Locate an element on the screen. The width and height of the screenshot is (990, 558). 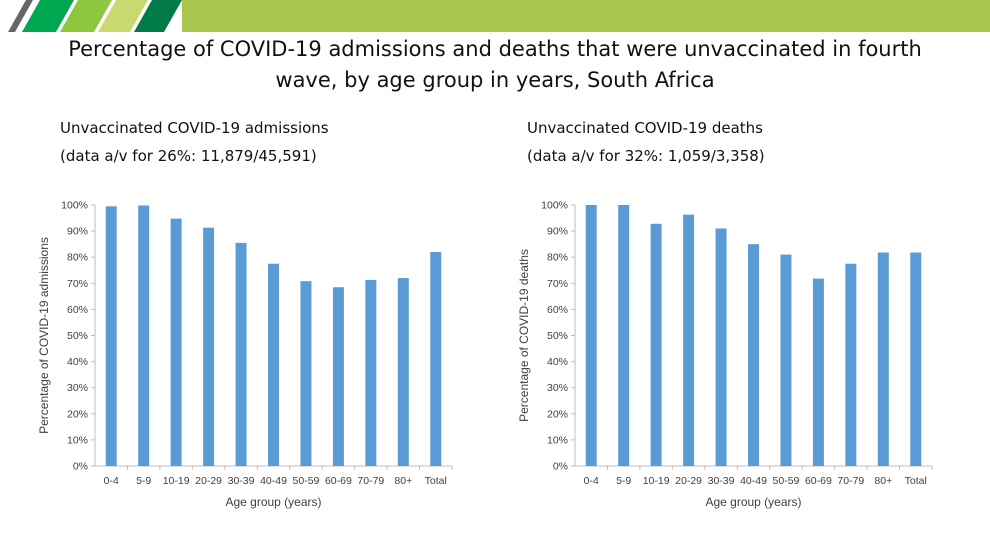
admissions-x-tick-label: 0-4 is located at coordinates (111, 481).